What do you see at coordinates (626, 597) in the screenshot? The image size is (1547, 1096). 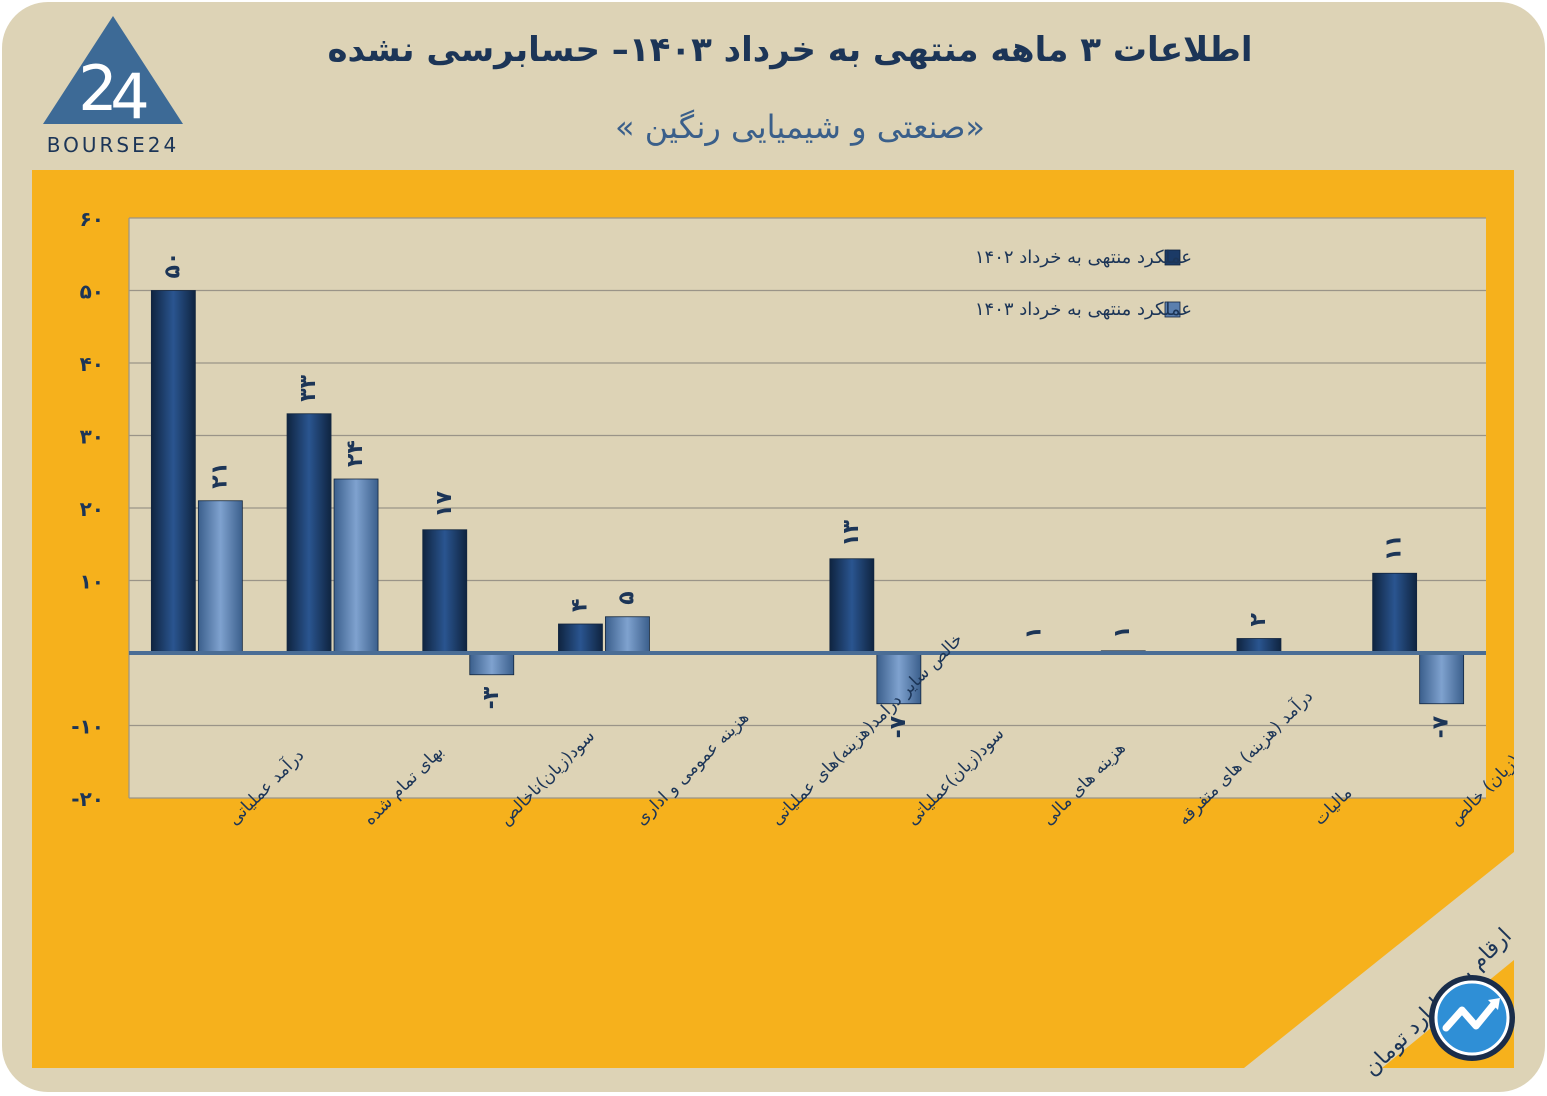 I see `data-label: ۵` at bounding box center [626, 597].